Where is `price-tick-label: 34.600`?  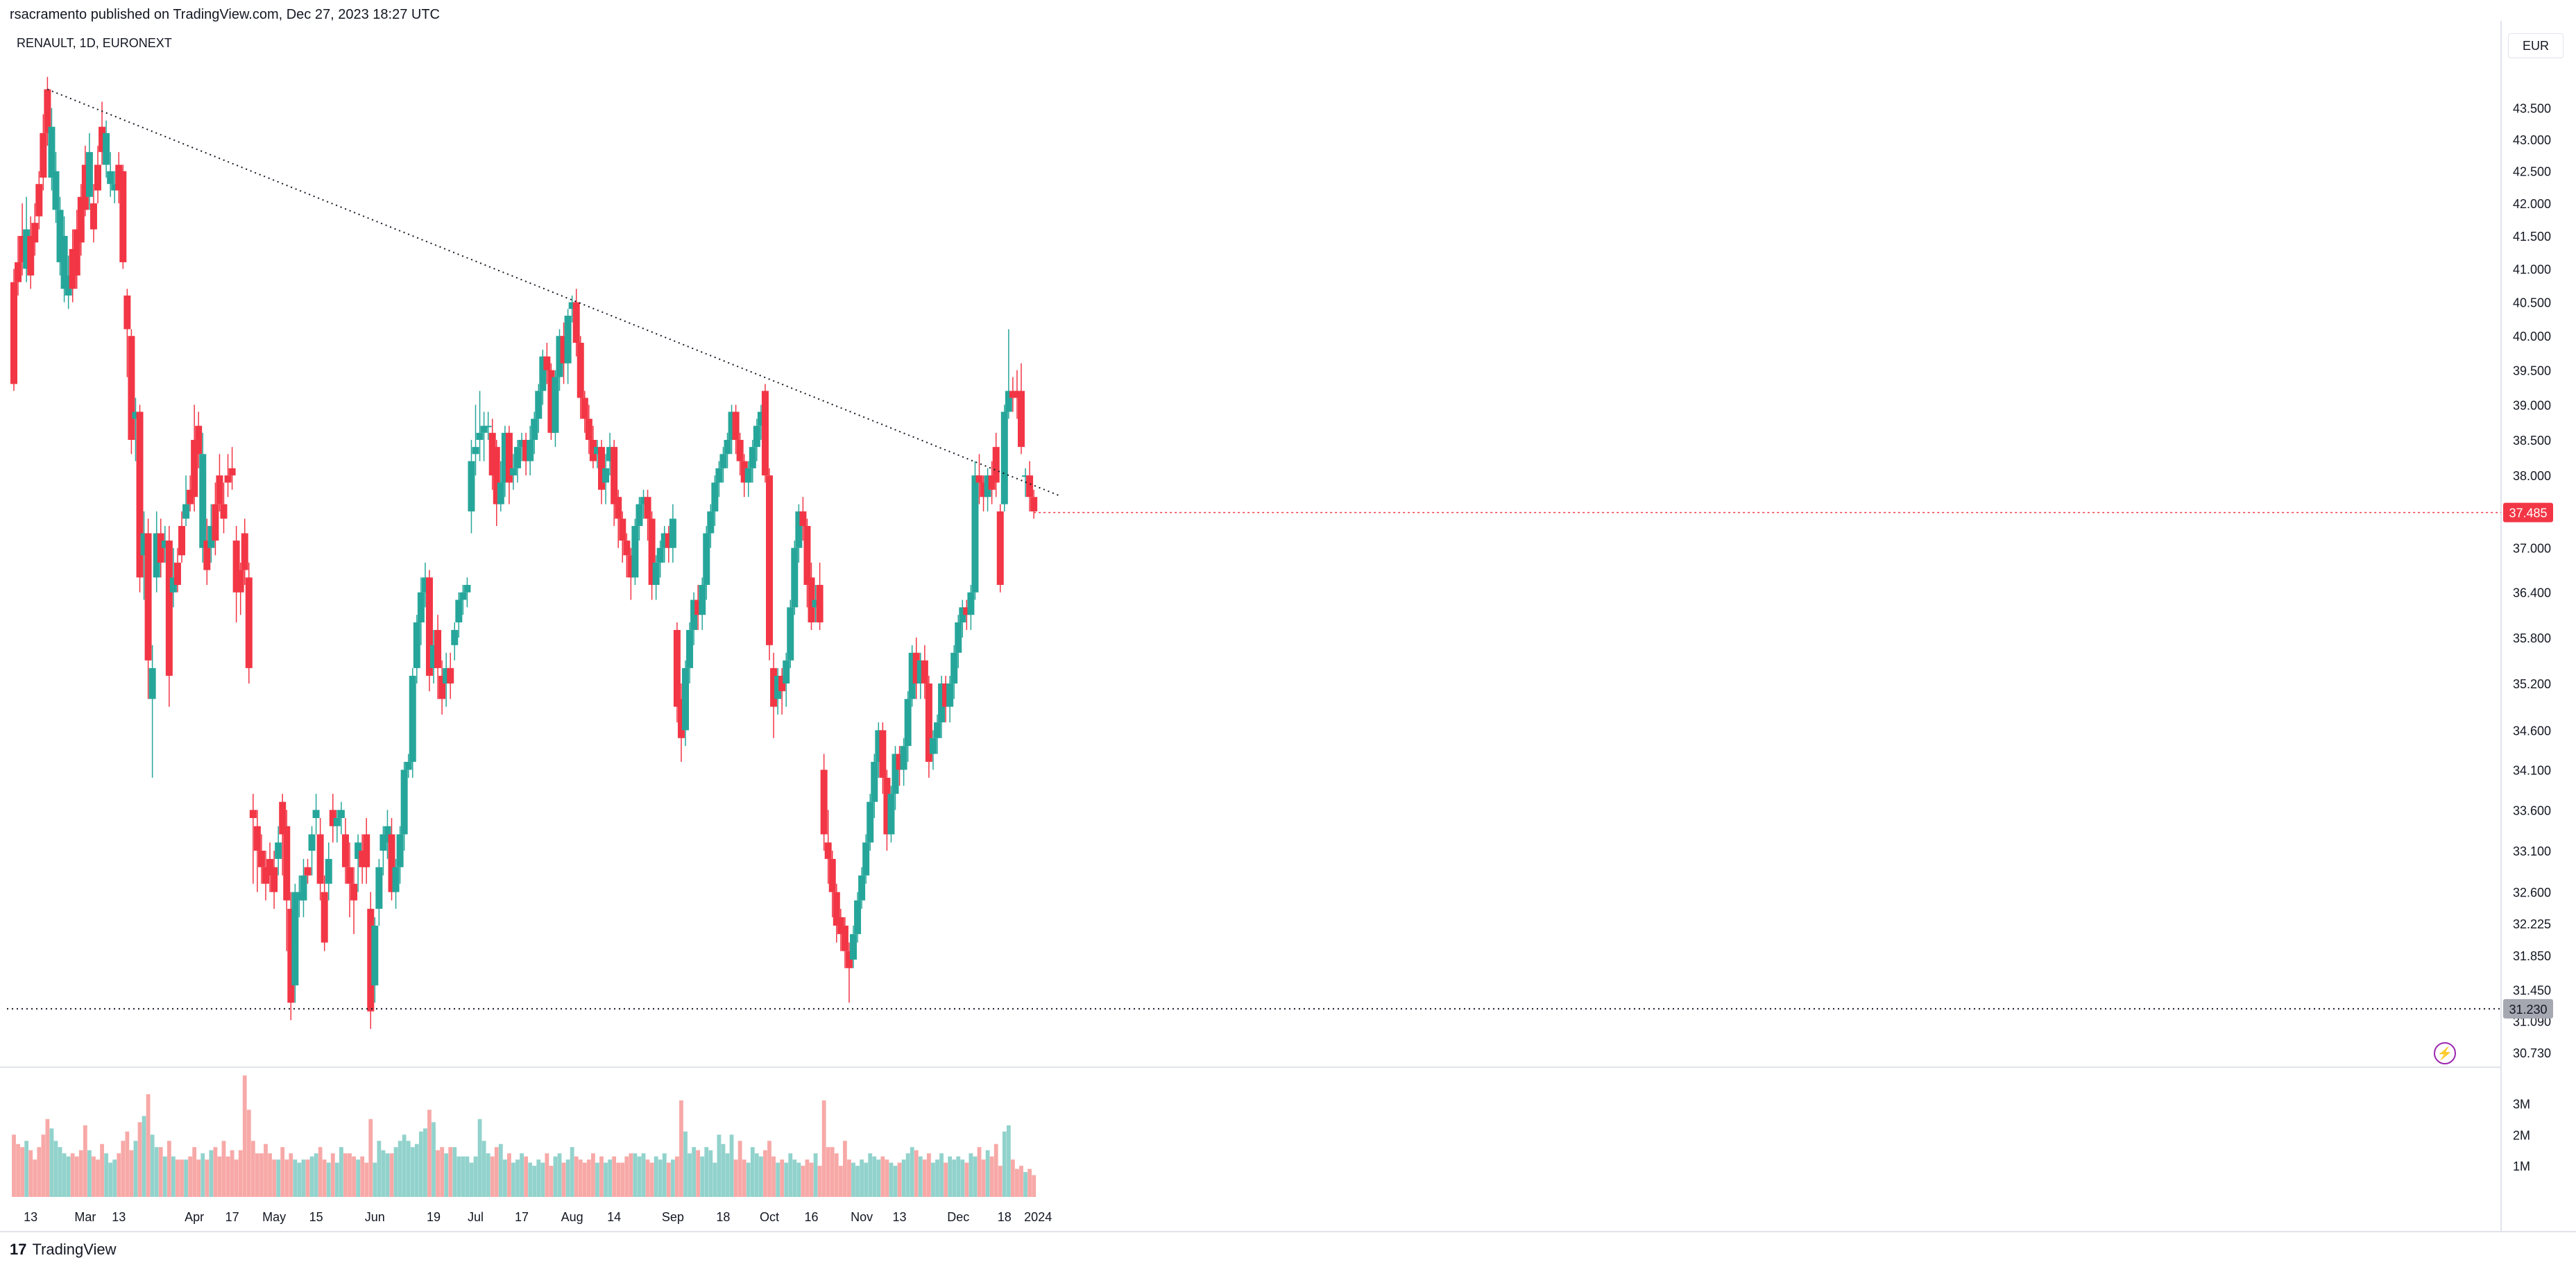 price-tick-label: 34.600 is located at coordinates (2532, 731).